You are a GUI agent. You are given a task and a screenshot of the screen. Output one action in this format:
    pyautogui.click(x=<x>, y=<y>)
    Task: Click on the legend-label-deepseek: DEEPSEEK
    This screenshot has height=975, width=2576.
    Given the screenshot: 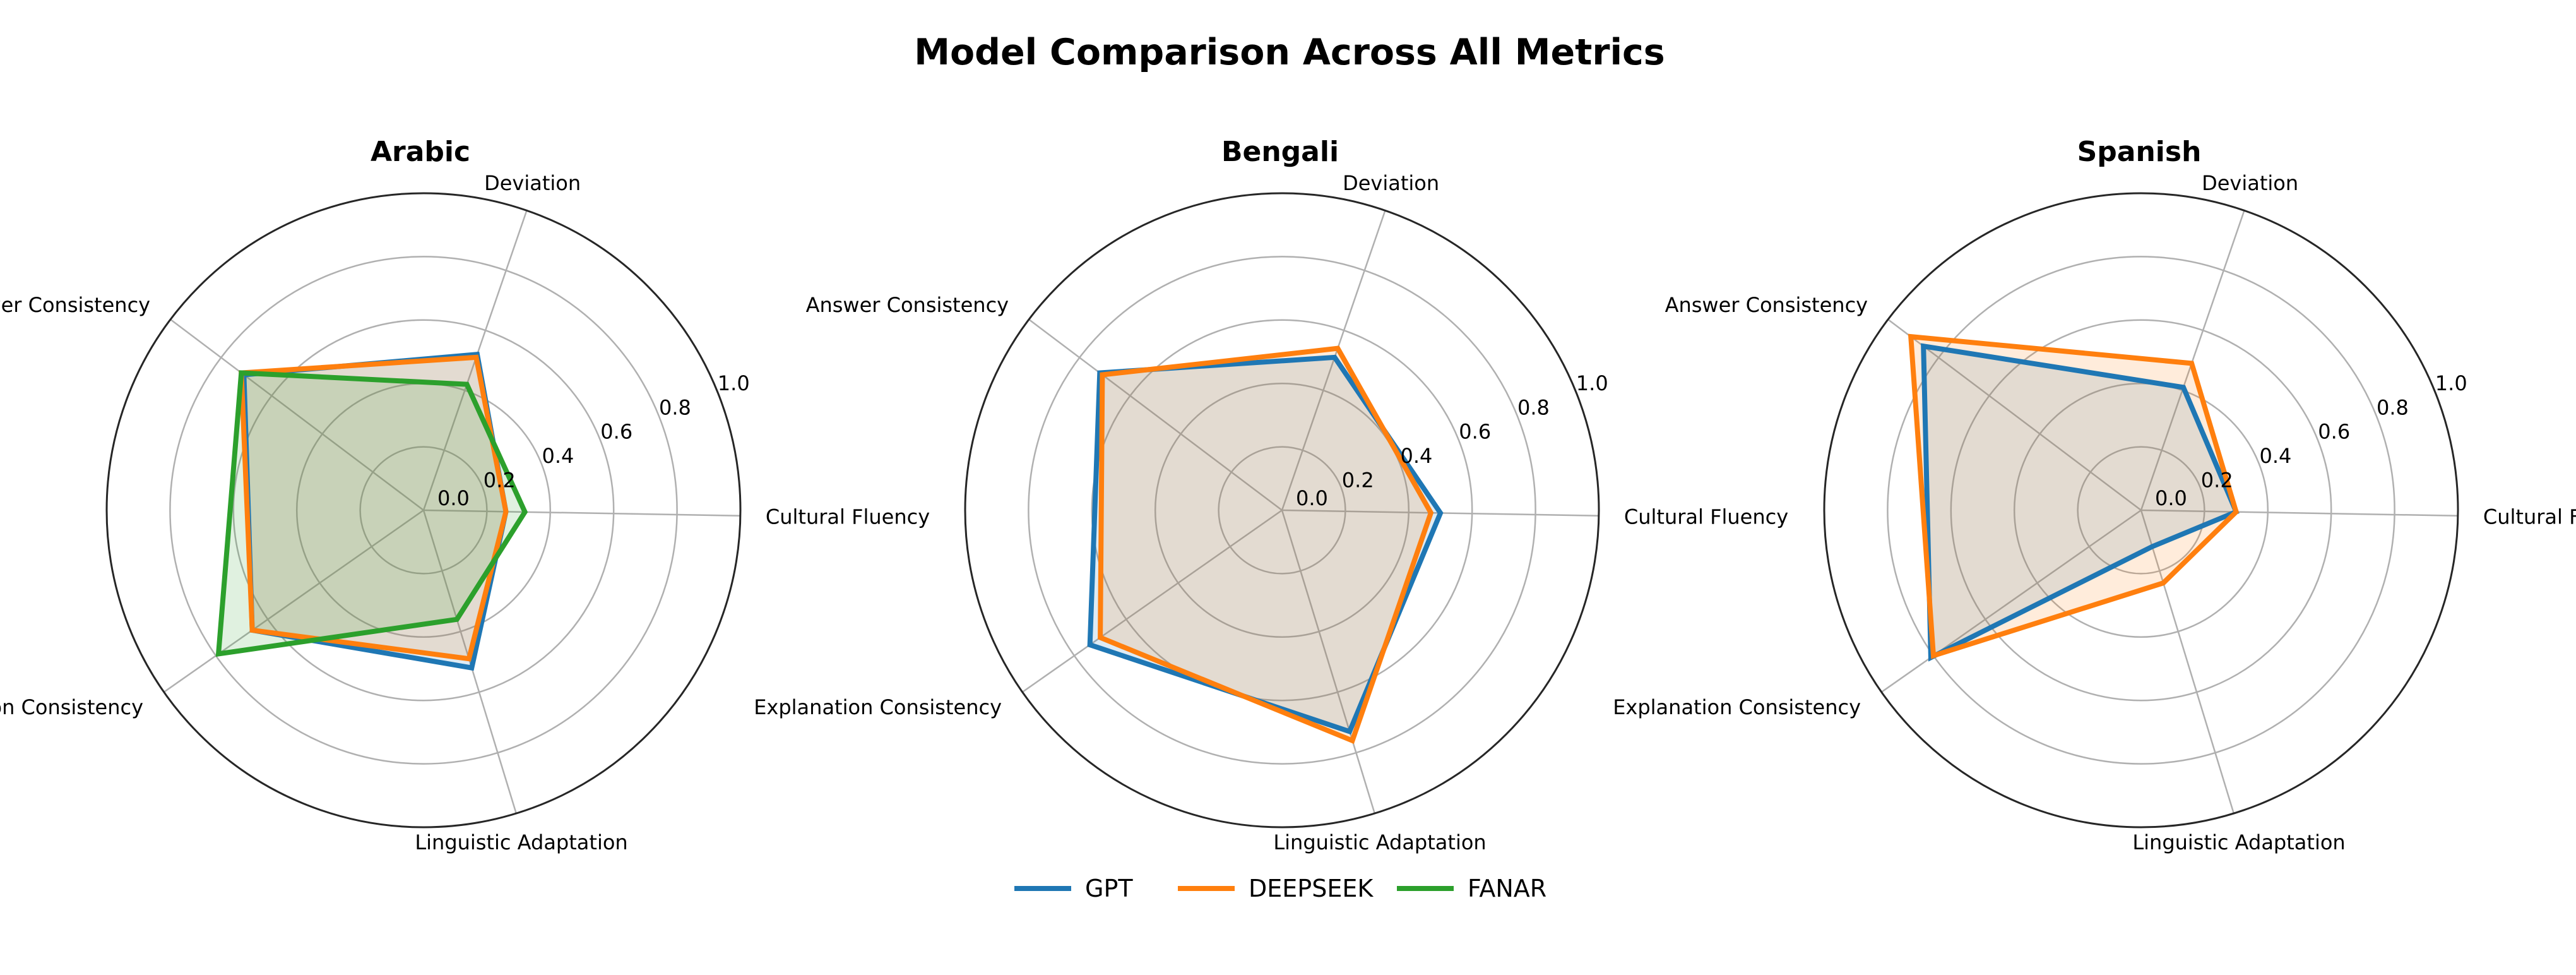 What is the action you would take?
    pyautogui.click(x=1311, y=888)
    